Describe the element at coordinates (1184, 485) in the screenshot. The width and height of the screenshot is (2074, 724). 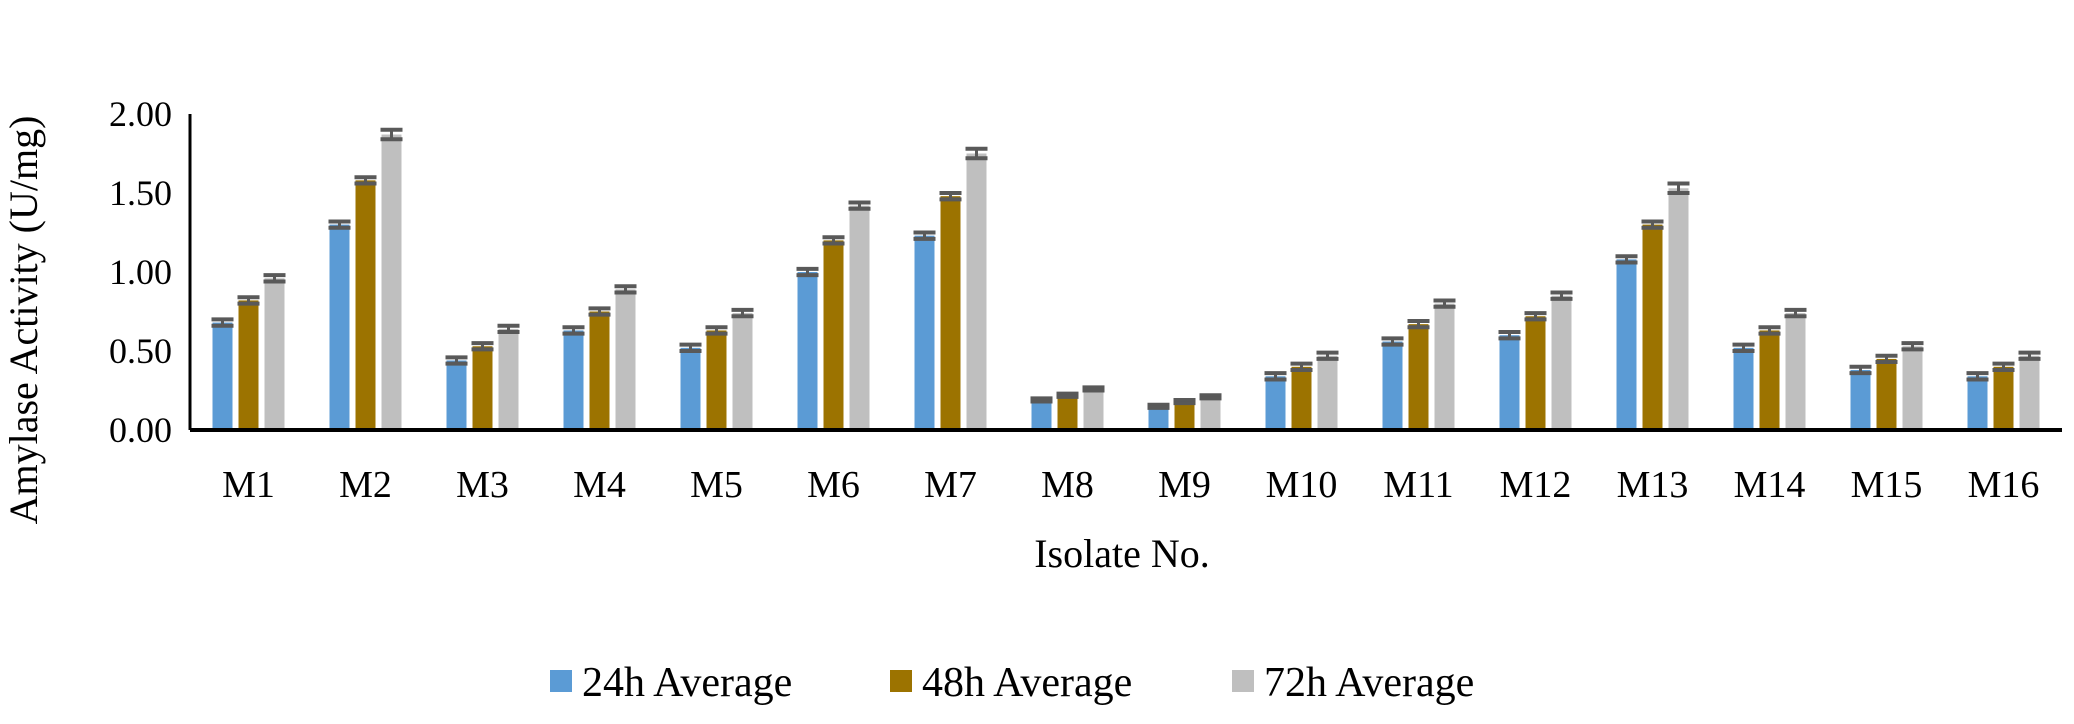
I see `x-category-label: M9` at that location.